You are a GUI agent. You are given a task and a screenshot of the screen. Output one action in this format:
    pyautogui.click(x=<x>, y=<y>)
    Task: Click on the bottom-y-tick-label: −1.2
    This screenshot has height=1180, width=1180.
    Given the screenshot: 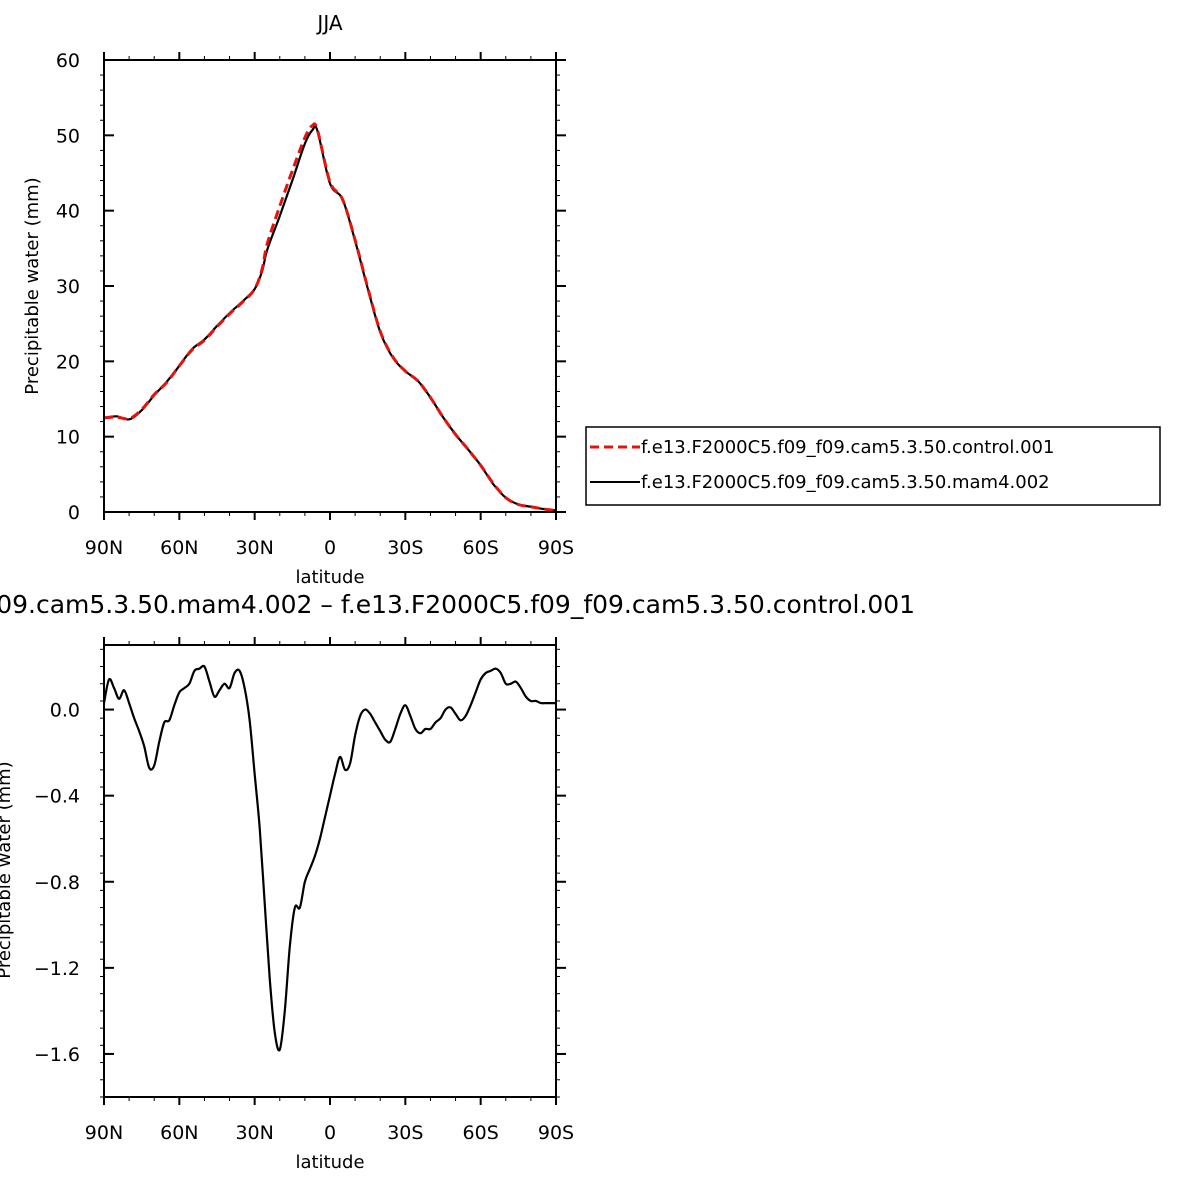 What is the action you would take?
    pyautogui.click(x=57, y=969)
    